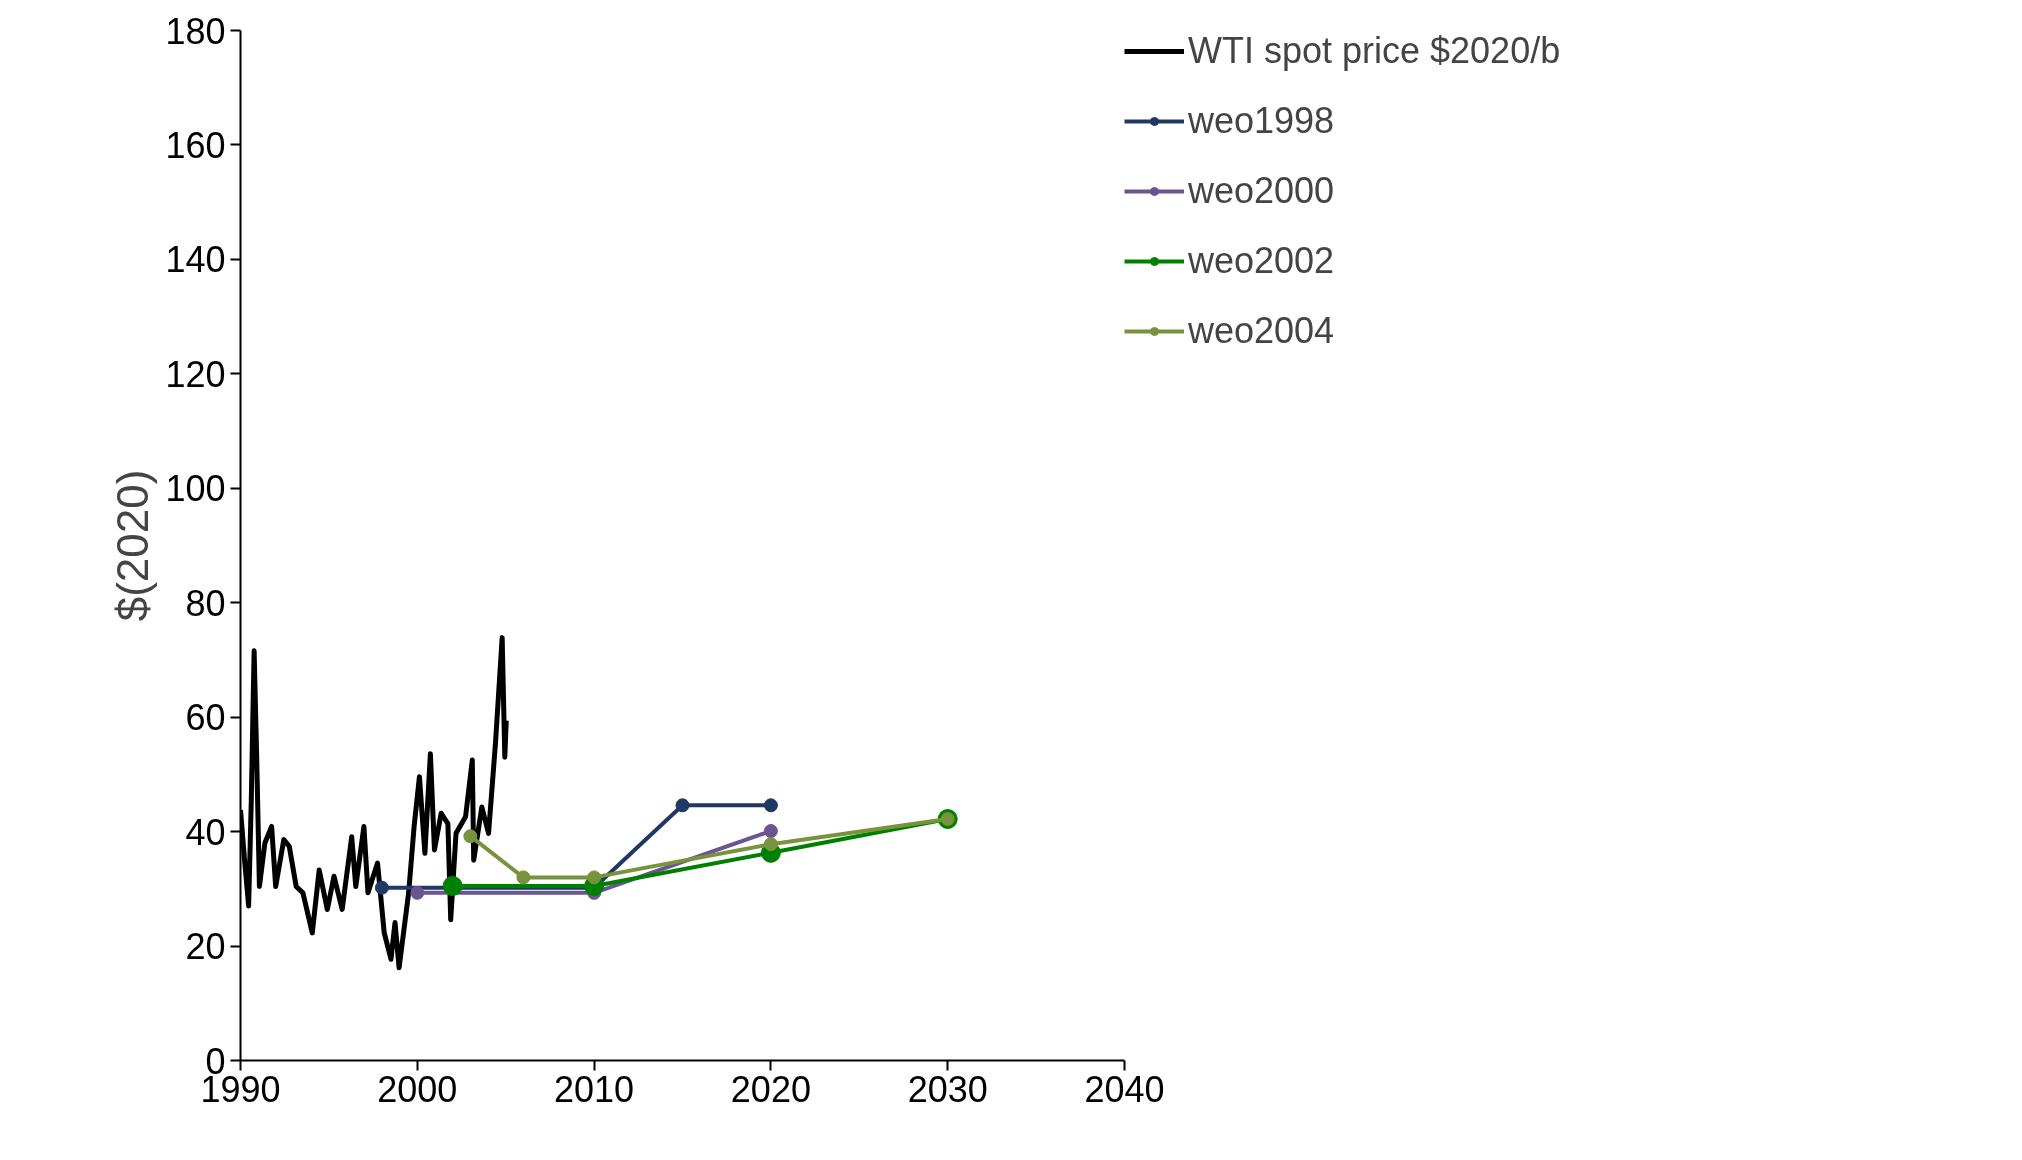  I want to click on legend-label: weo1998, so click(1261, 121).